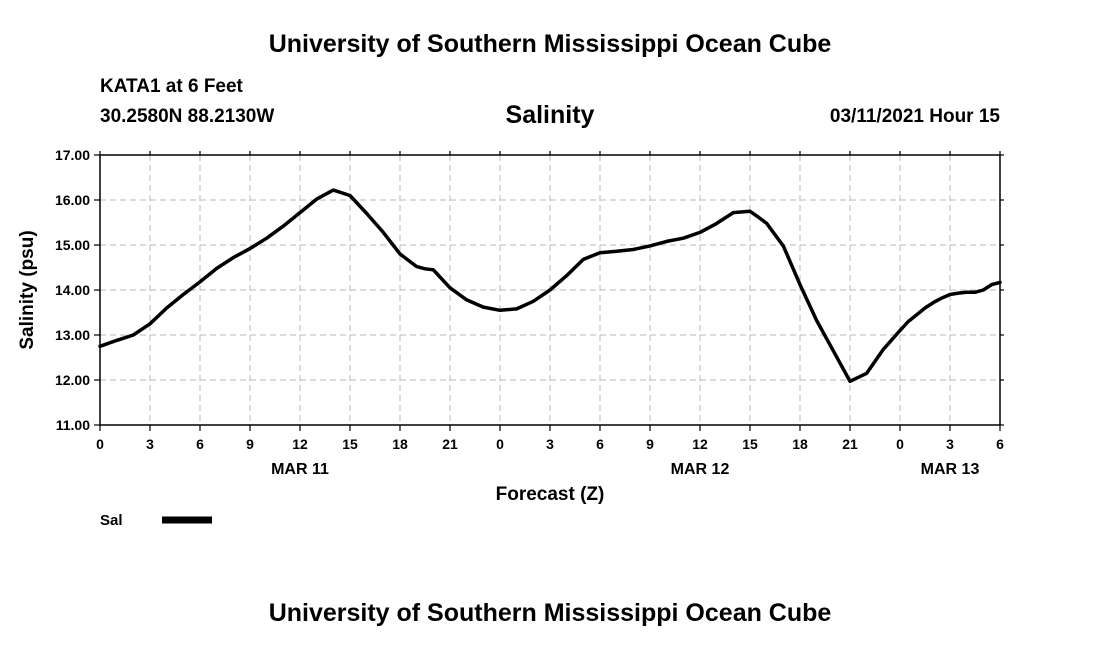 This screenshot has width=1100, height=650. What do you see at coordinates (72, 380) in the screenshot?
I see `y-tick-label: 12.00` at bounding box center [72, 380].